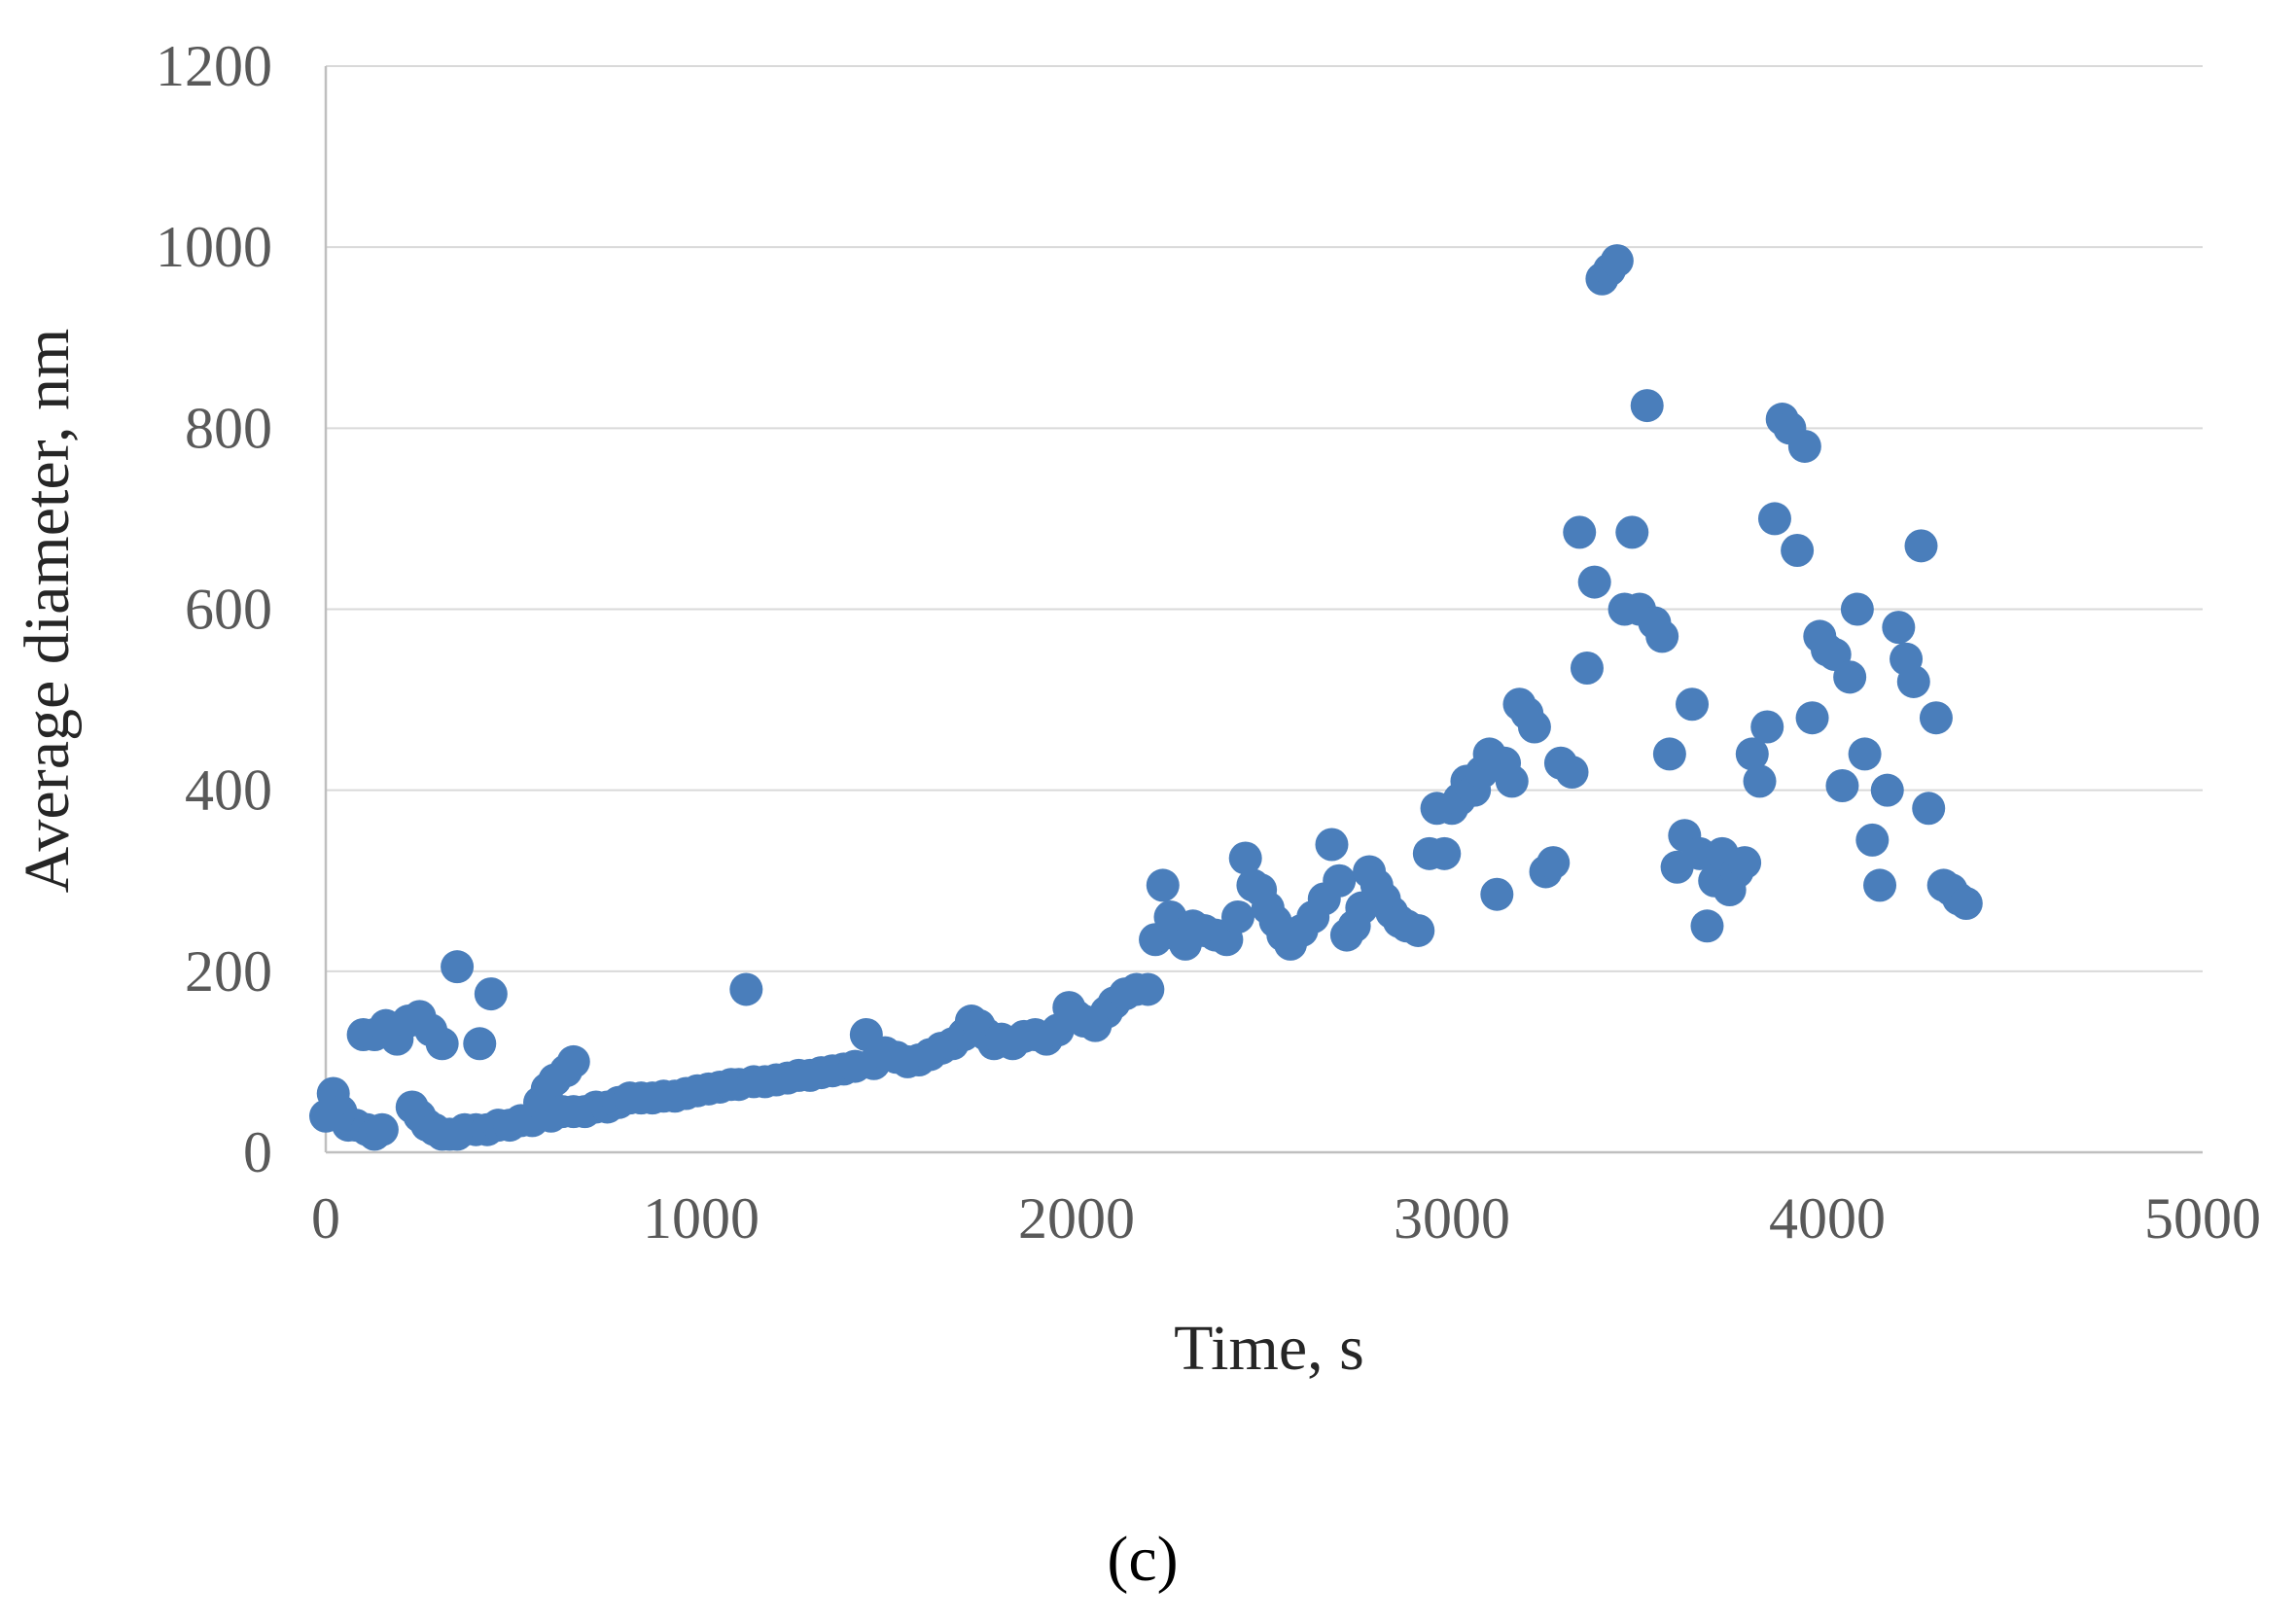  Describe the element at coordinates (229, 610) in the screenshot. I see `y-tick-label: 600` at that location.